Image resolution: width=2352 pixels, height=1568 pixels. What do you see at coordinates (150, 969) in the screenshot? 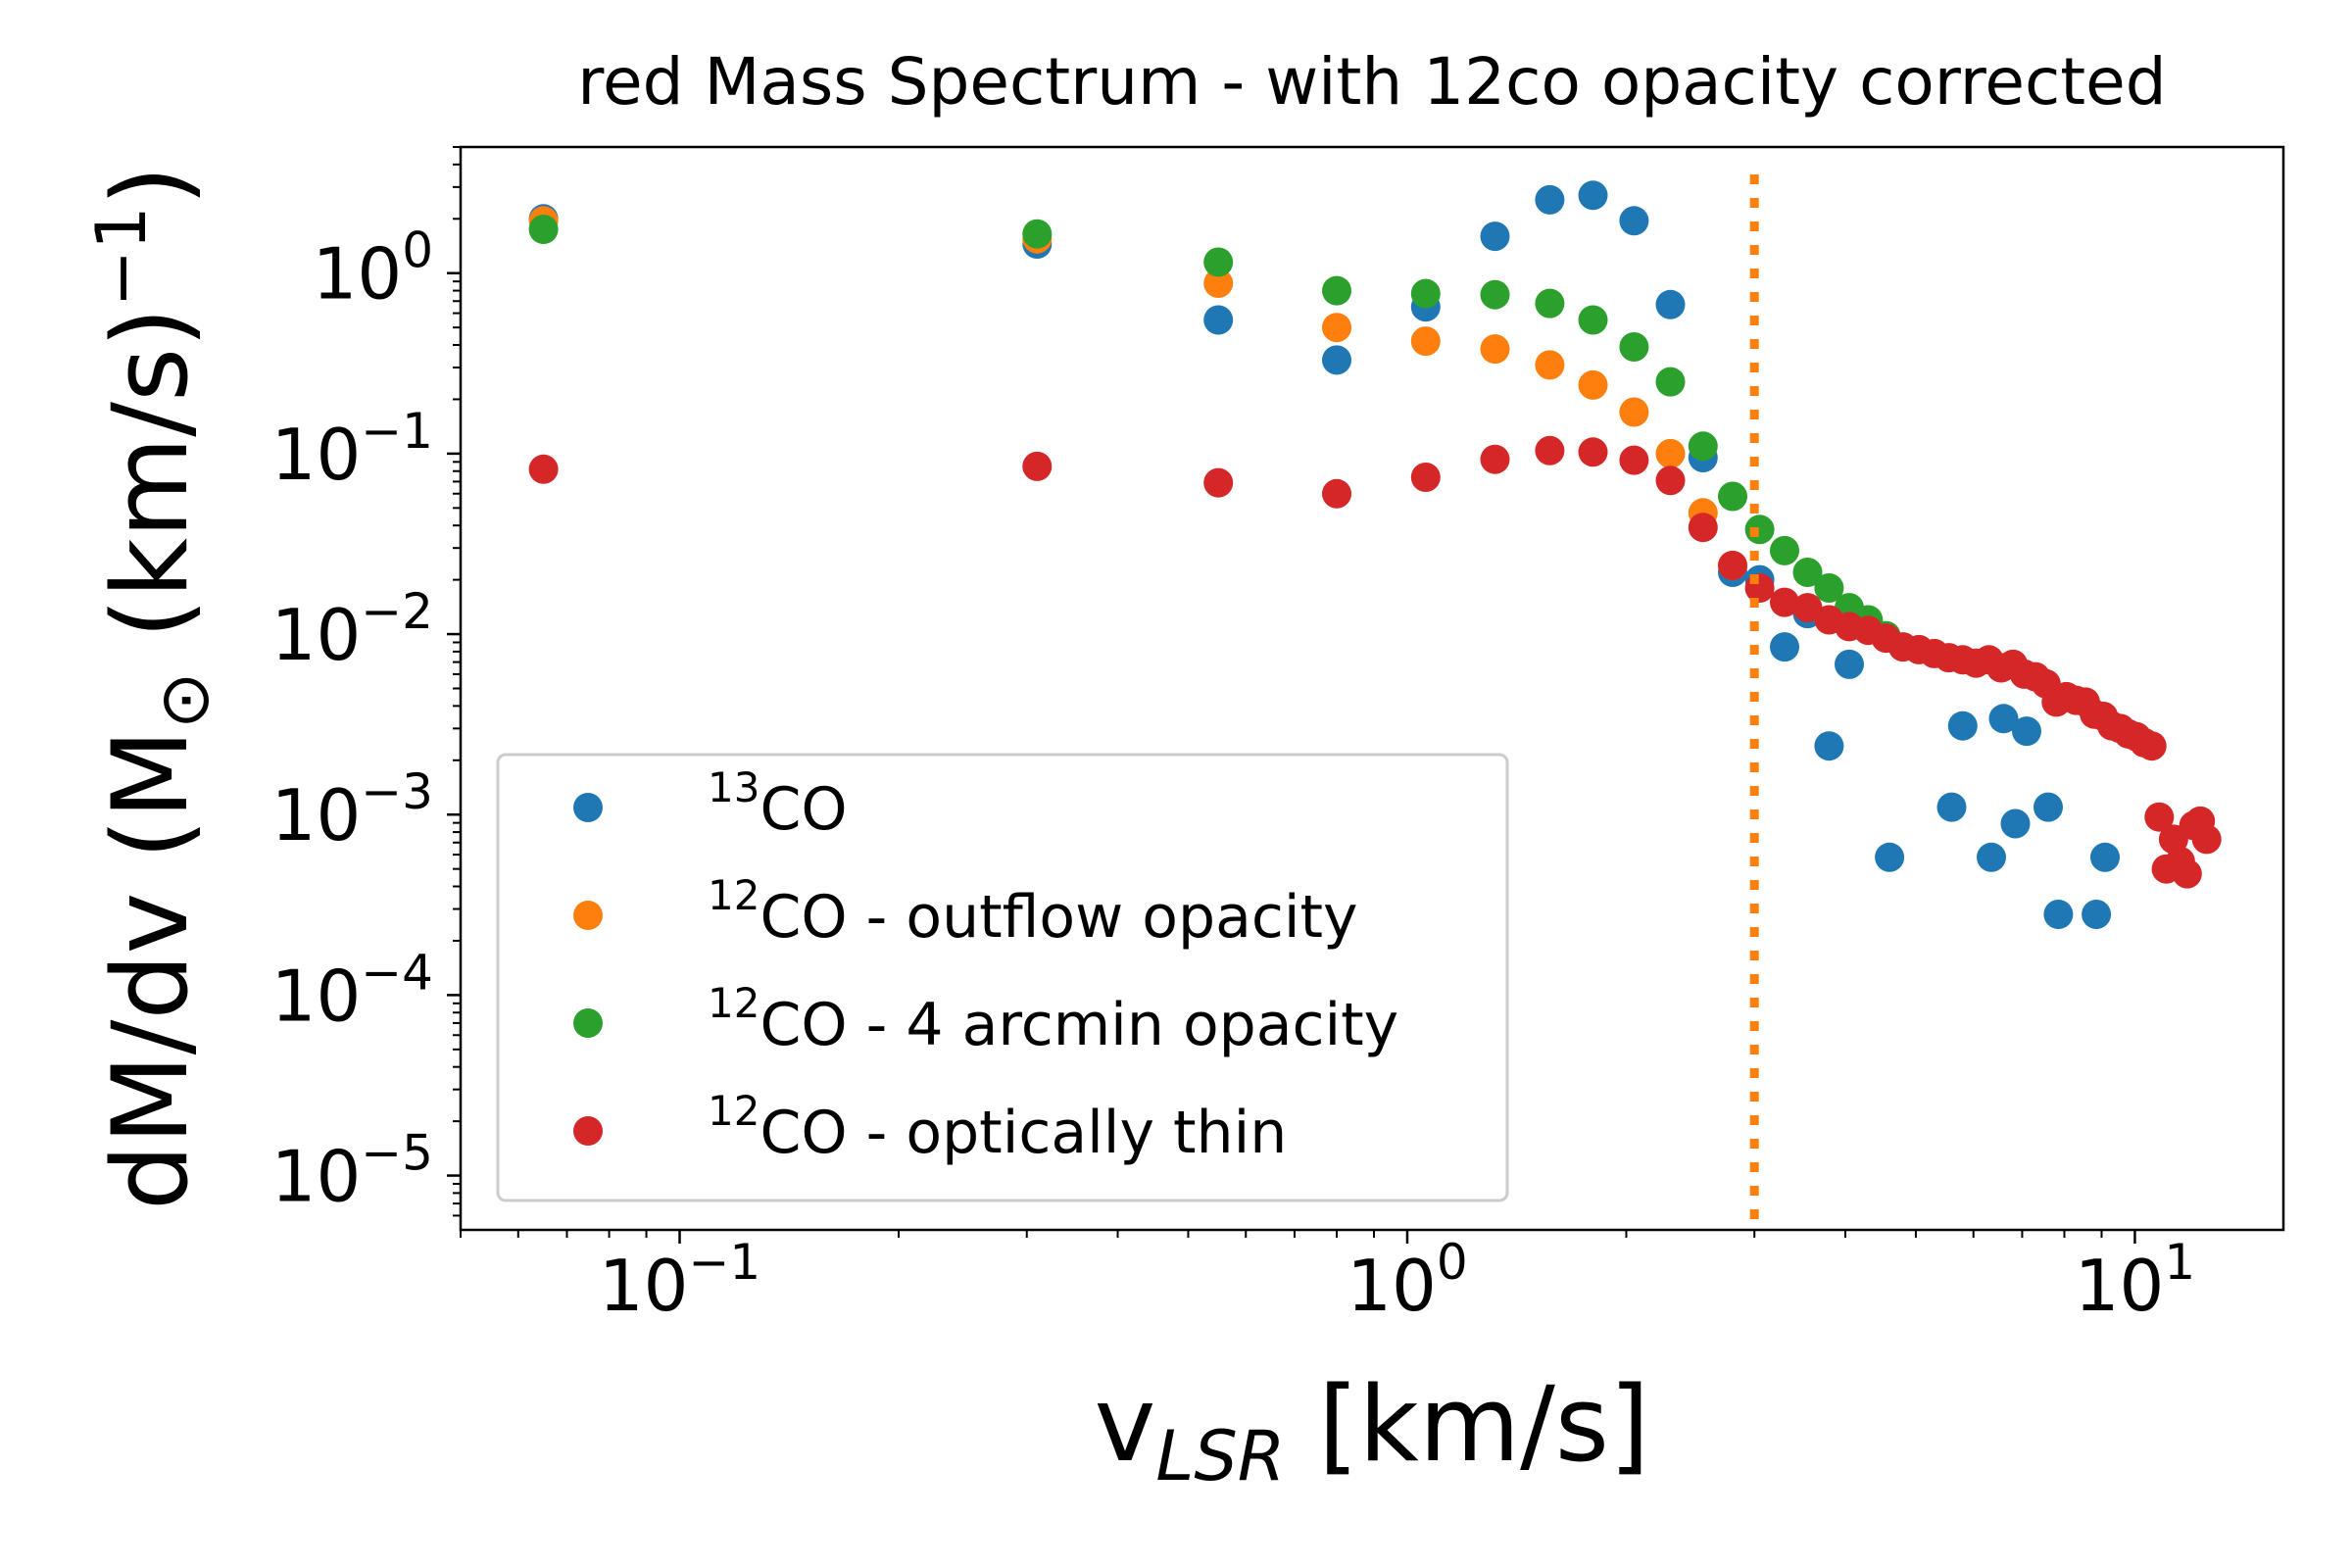
I see `y-axis-label-head: dM/dv (M` at bounding box center [150, 969].